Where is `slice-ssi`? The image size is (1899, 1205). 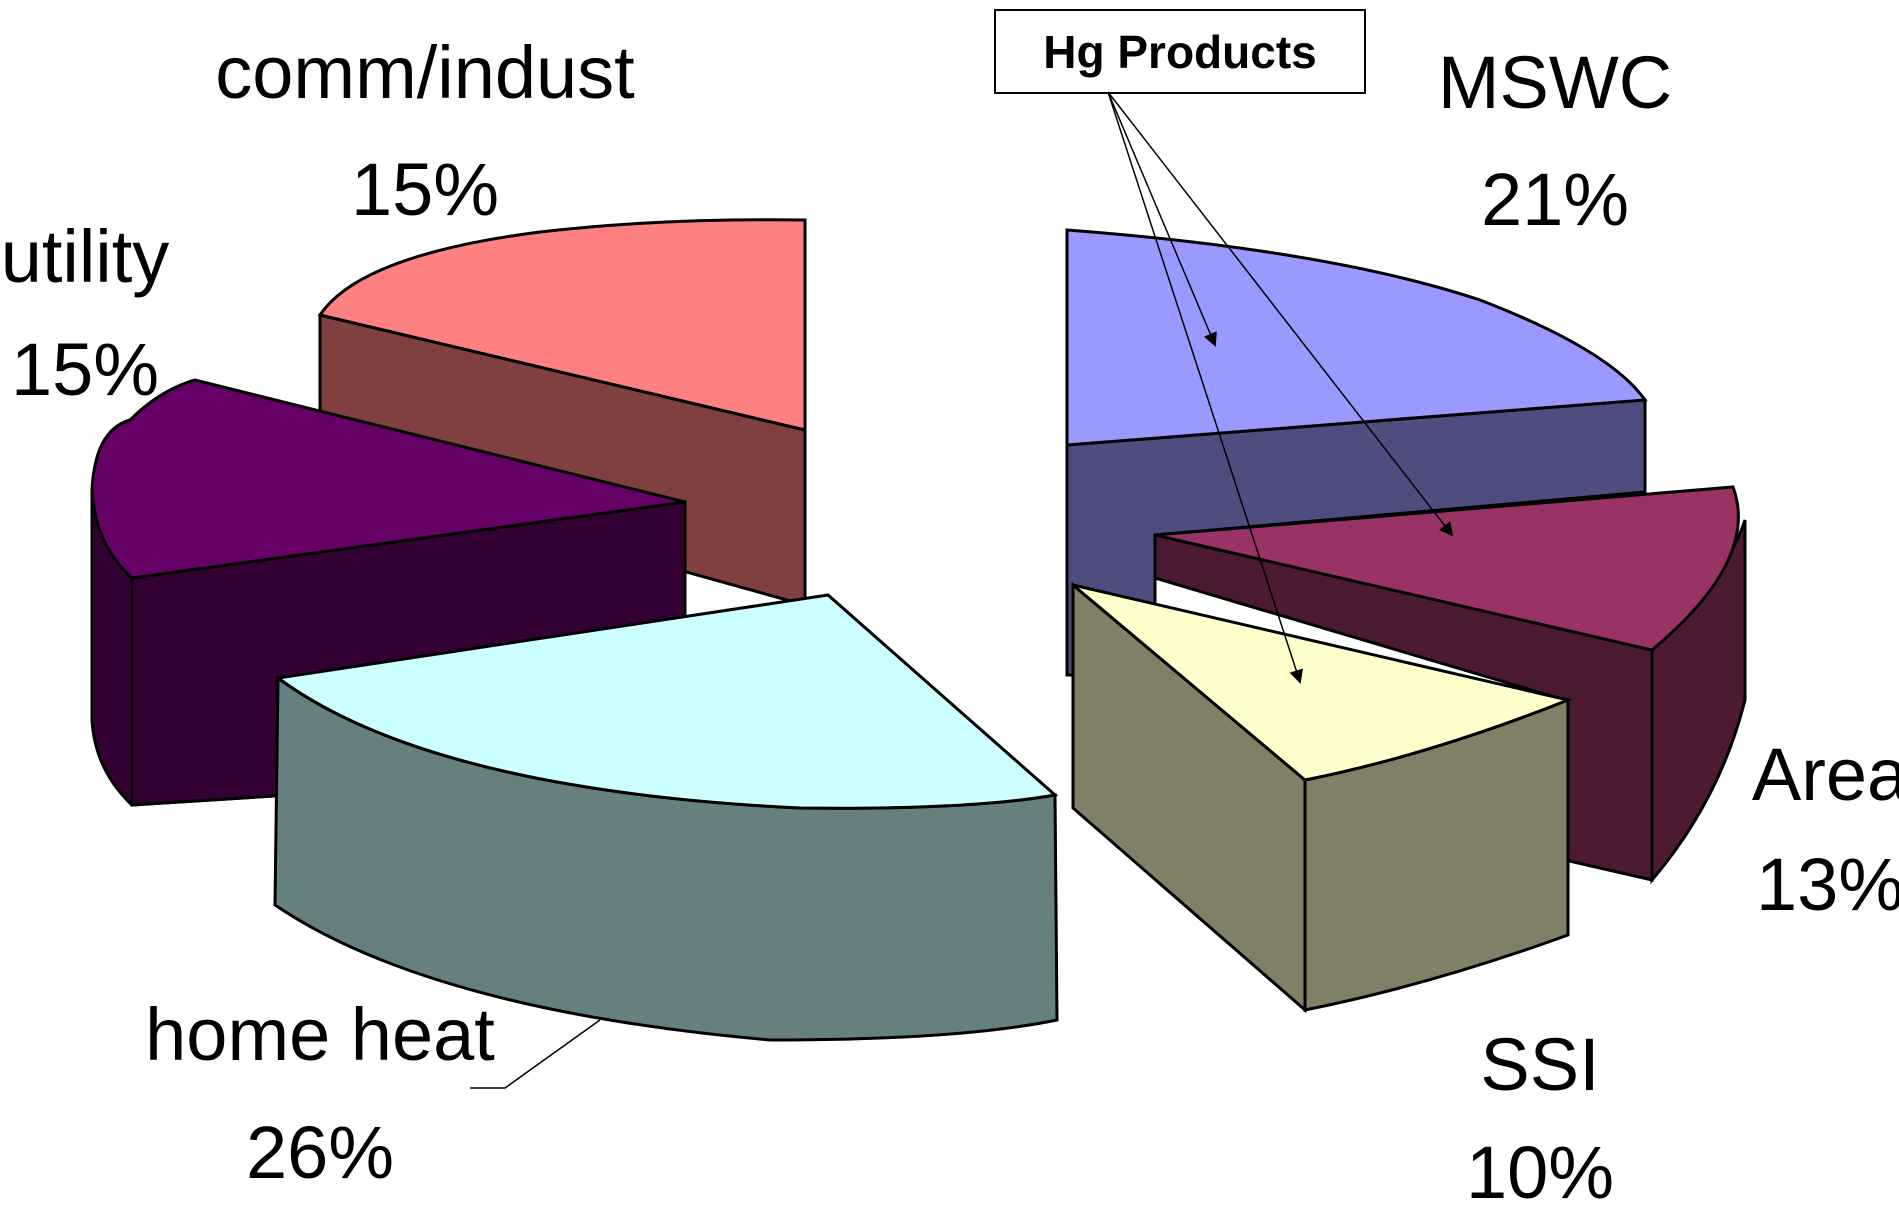 slice-ssi is located at coordinates (1322, 797).